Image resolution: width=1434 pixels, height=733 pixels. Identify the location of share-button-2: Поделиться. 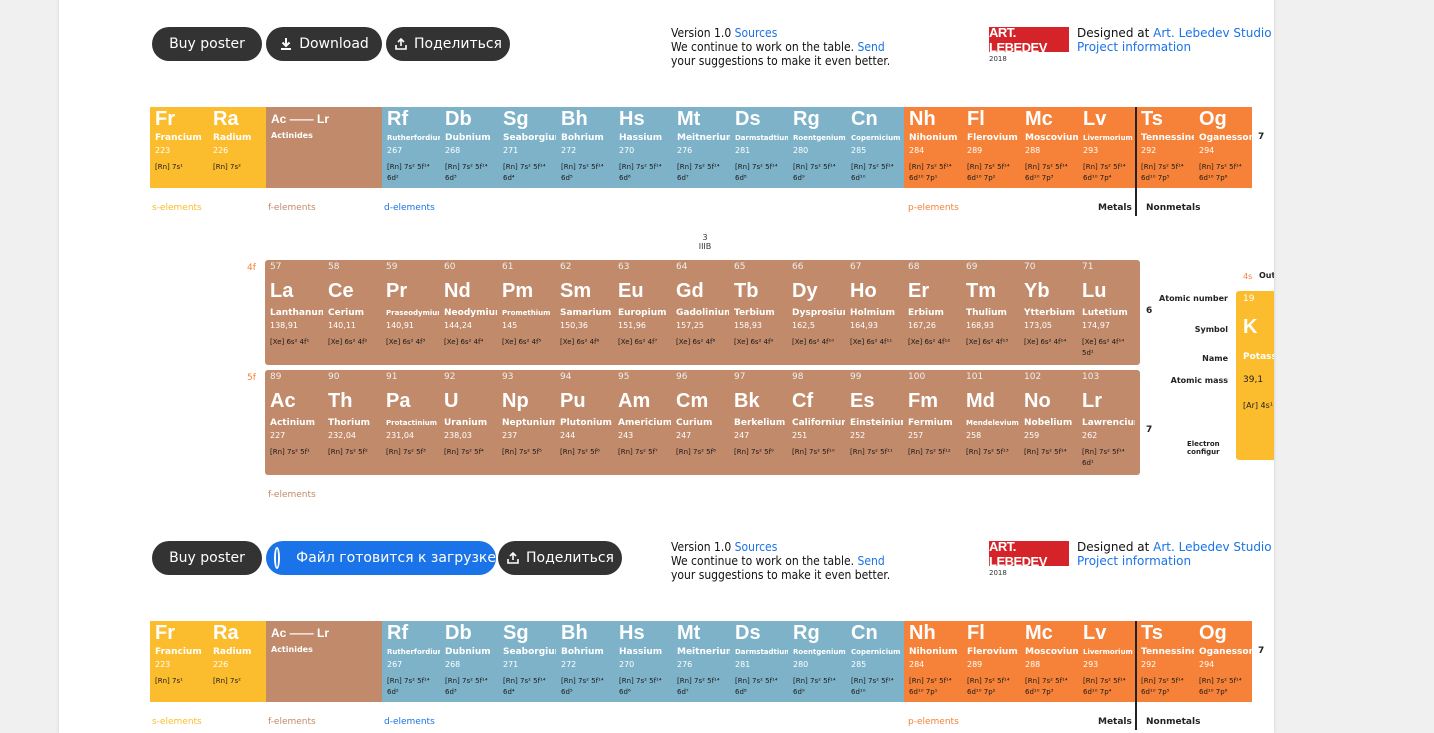
(560, 558).